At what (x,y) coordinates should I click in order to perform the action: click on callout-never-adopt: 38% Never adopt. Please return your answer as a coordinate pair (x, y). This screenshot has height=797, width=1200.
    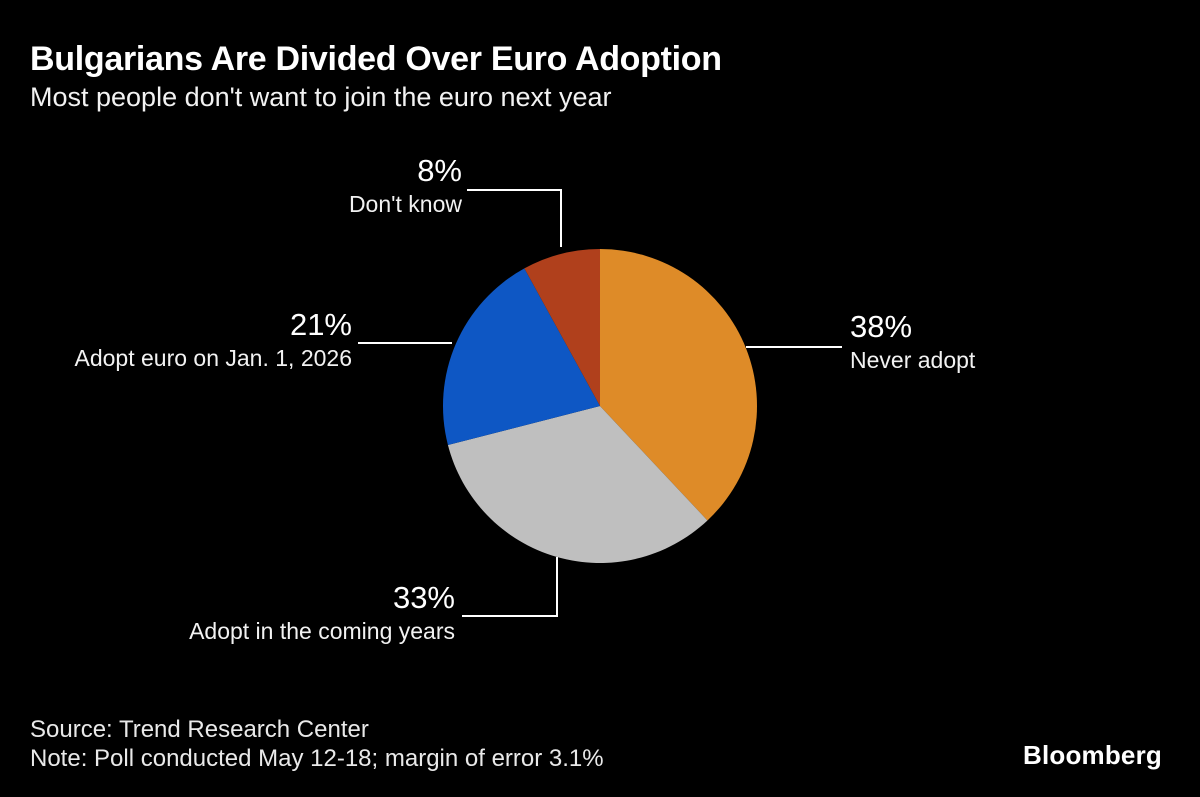
    Looking at the image, I should click on (912, 341).